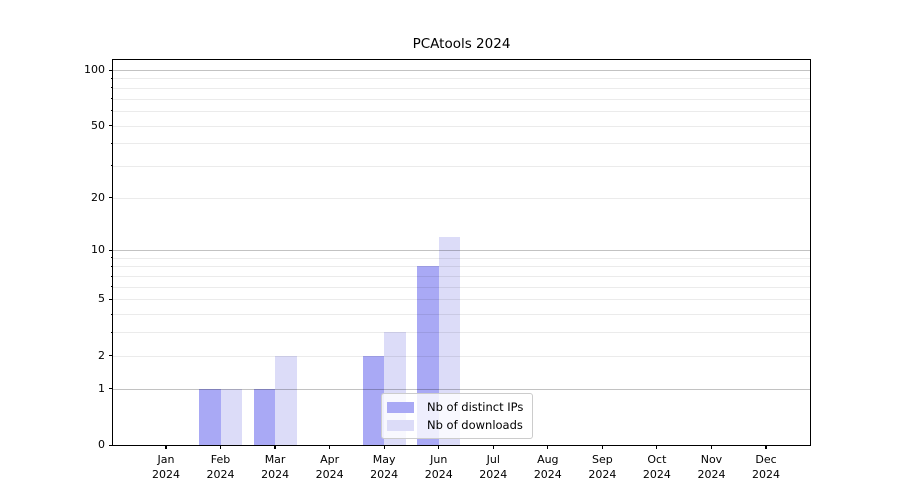  Describe the element at coordinates (657, 459) in the screenshot. I see `x-tick-month: Oct` at that location.